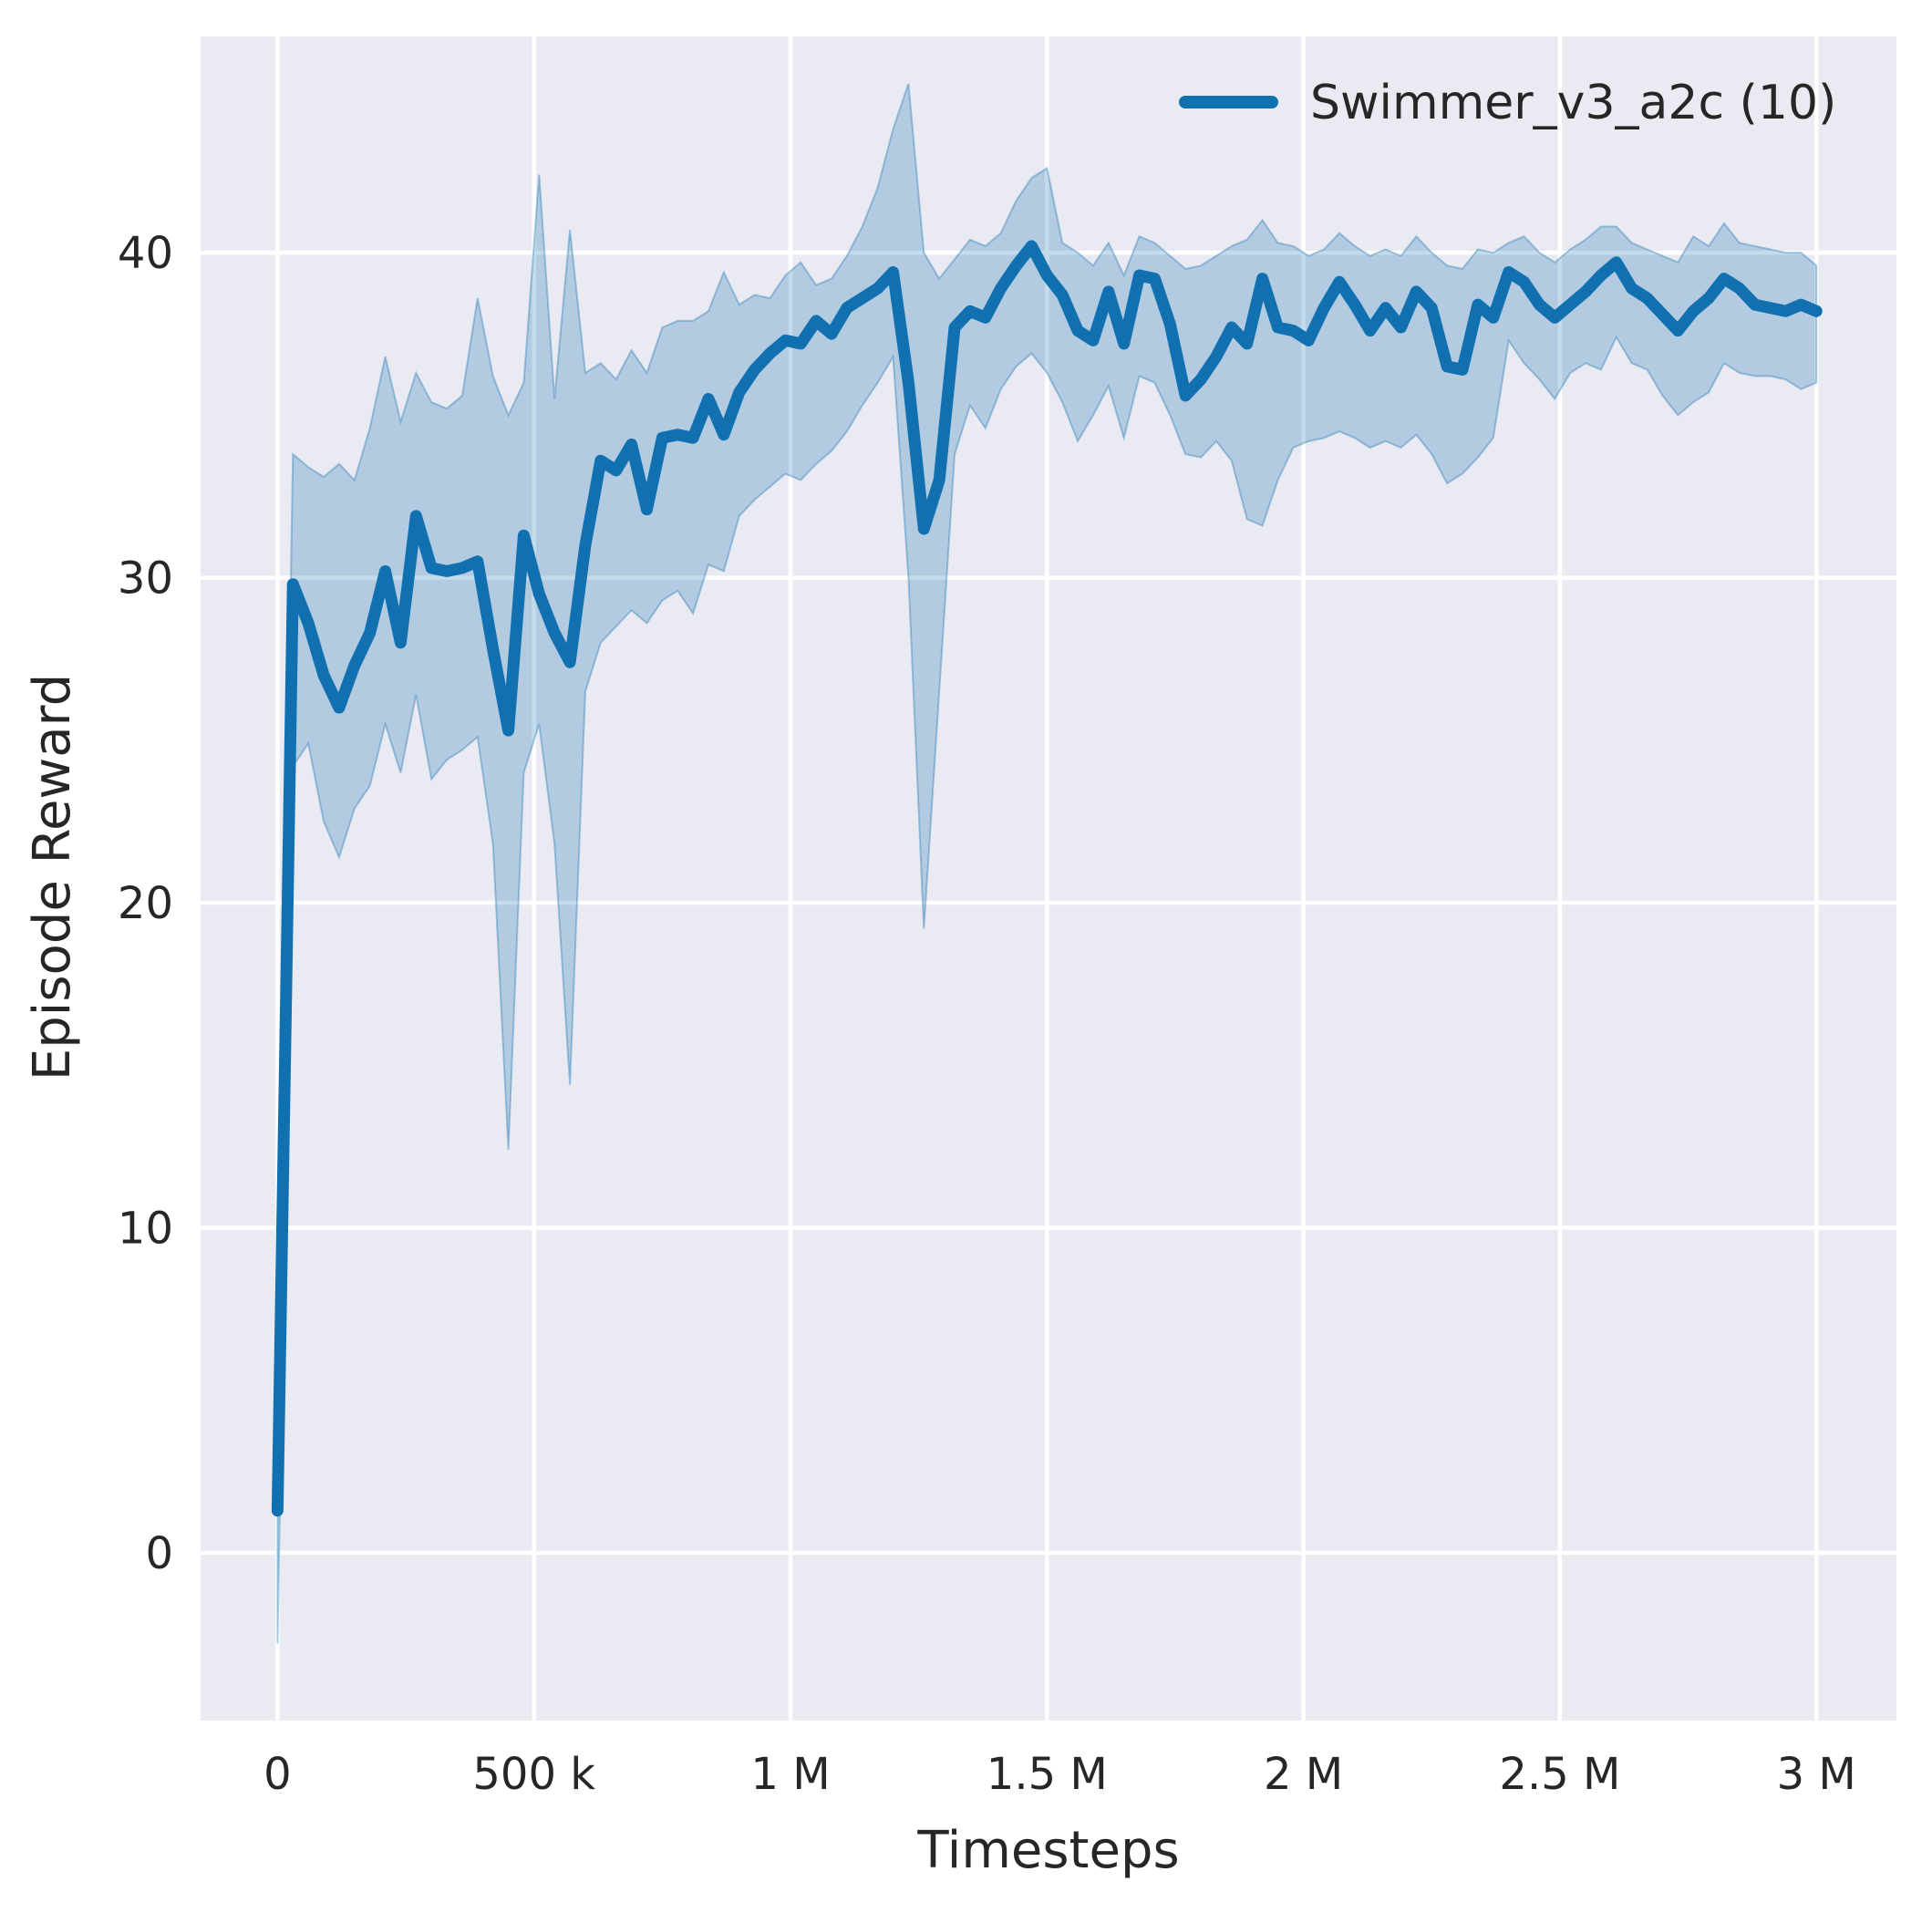 This screenshot has width=1932, height=1913. I want to click on x-tick-label: 2 M, so click(1304, 1774).